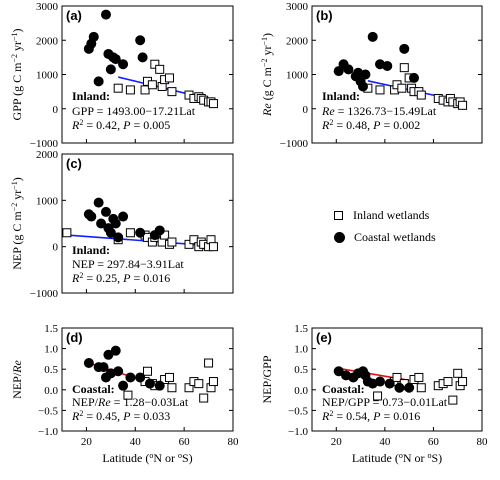 The height and width of the screenshot is (480, 500). What do you see at coordinates (385, 402) in the screenshot?
I see `stats-equation: NEP/GPP = 0.73−0.01Lat` at bounding box center [385, 402].